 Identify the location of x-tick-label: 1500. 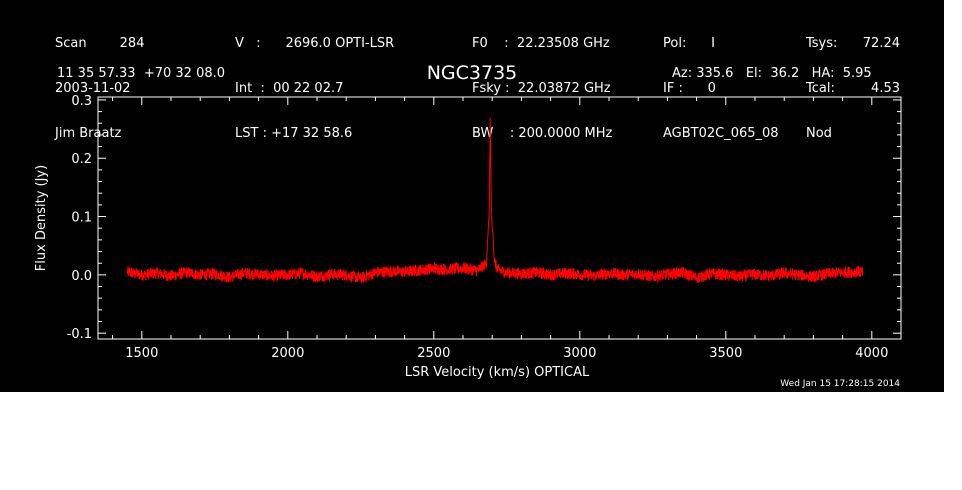
(141, 353).